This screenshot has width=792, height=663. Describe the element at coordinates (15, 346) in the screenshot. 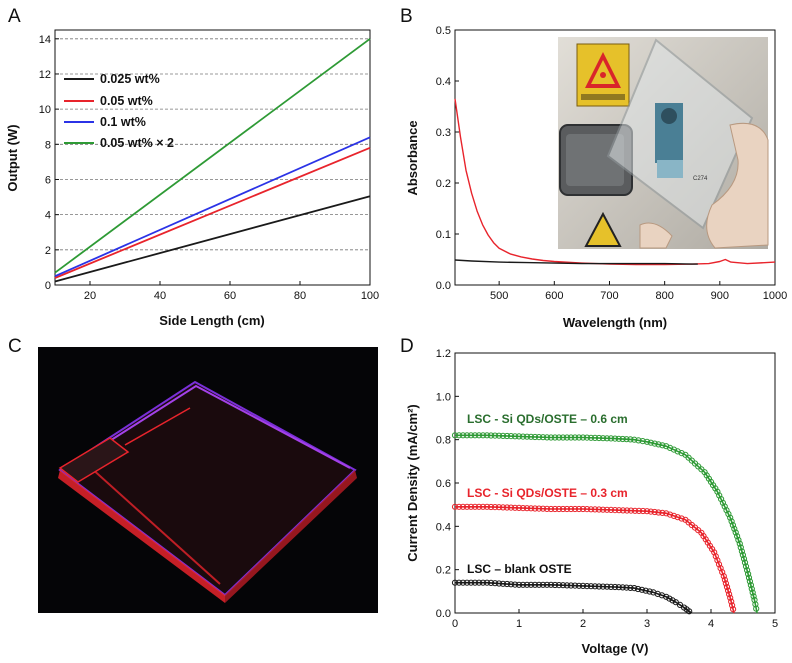

I see `panel-c-letter: C` at that location.